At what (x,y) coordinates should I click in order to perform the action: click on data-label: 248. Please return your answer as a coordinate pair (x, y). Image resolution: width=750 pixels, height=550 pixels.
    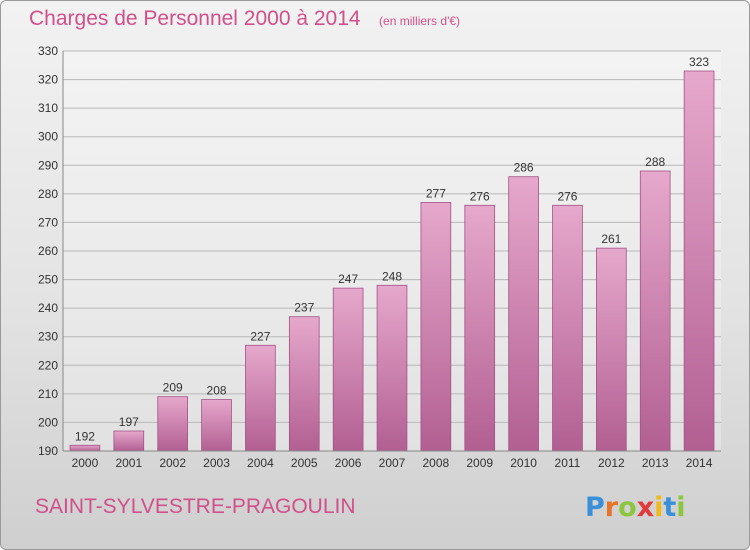
    Looking at the image, I should click on (392, 276).